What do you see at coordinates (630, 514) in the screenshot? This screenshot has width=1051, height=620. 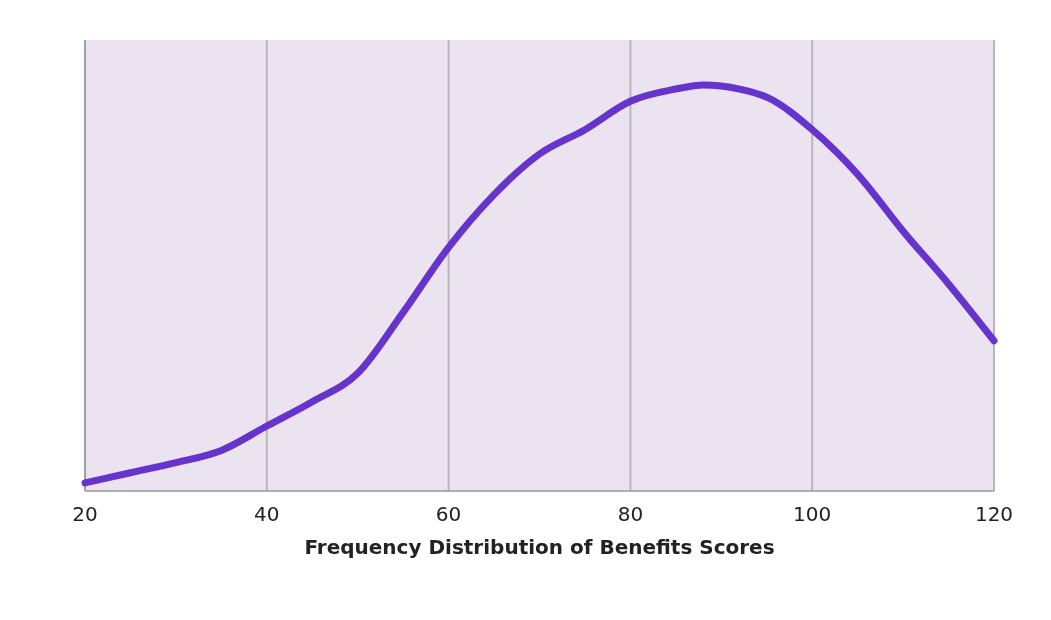 I see `x-tick-label: 80` at bounding box center [630, 514].